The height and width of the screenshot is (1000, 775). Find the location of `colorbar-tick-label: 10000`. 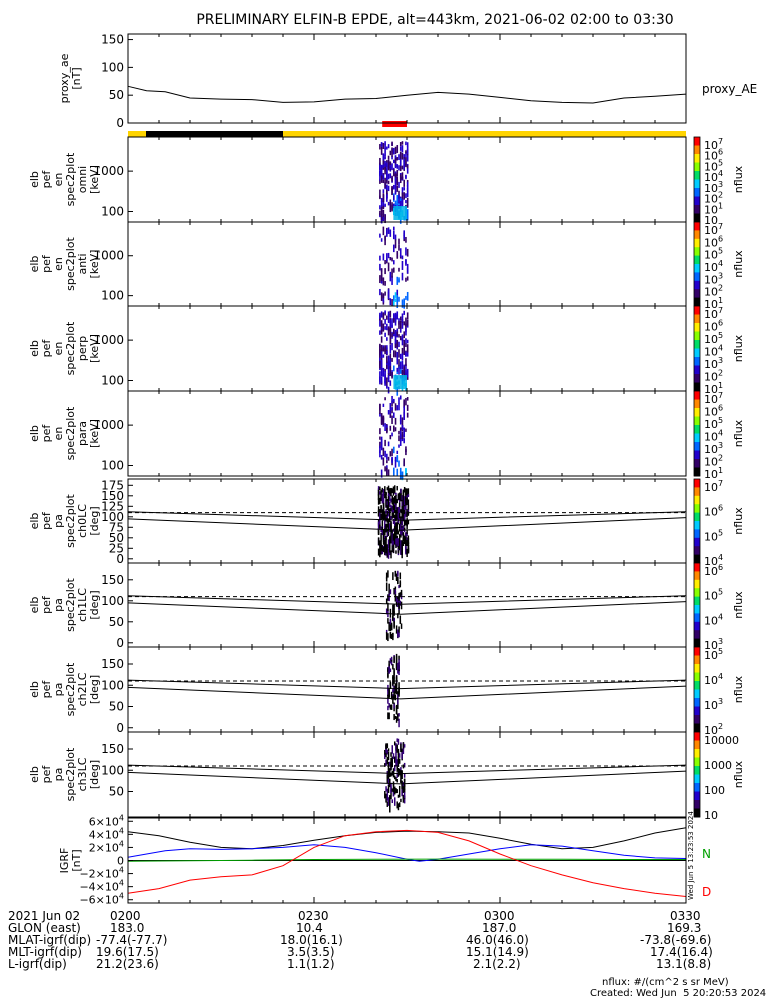

colorbar-tick-label: 10000 is located at coordinates (721, 740).